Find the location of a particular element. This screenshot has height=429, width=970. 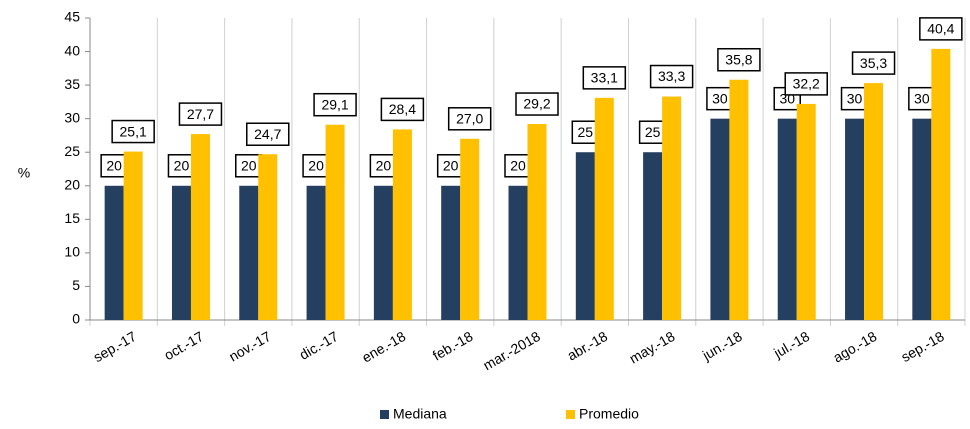

value-label: 33,1 is located at coordinates (604, 78).